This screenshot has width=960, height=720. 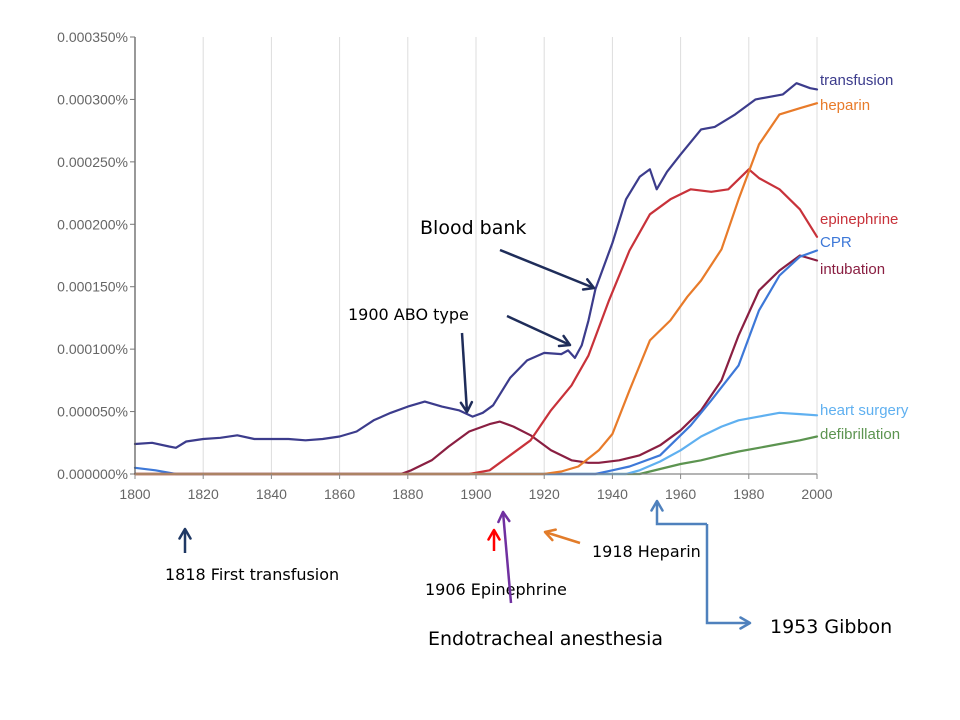 I want to click on arrow-blood-bank, so click(x=547, y=269).